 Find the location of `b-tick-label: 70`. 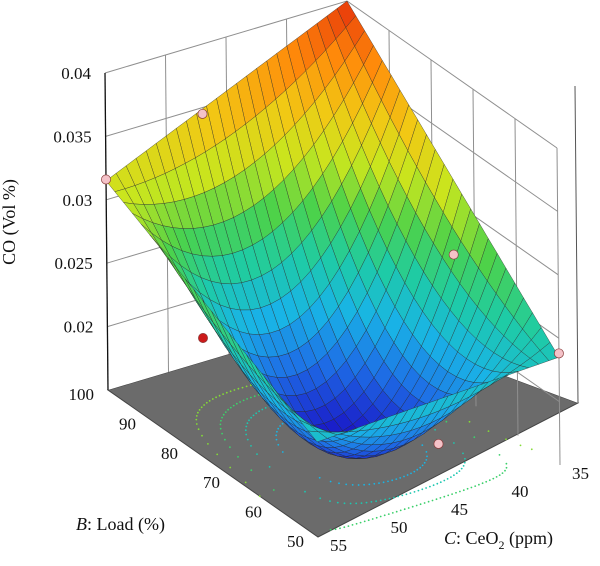

b-tick-label: 70 is located at coordinates (211, 482).